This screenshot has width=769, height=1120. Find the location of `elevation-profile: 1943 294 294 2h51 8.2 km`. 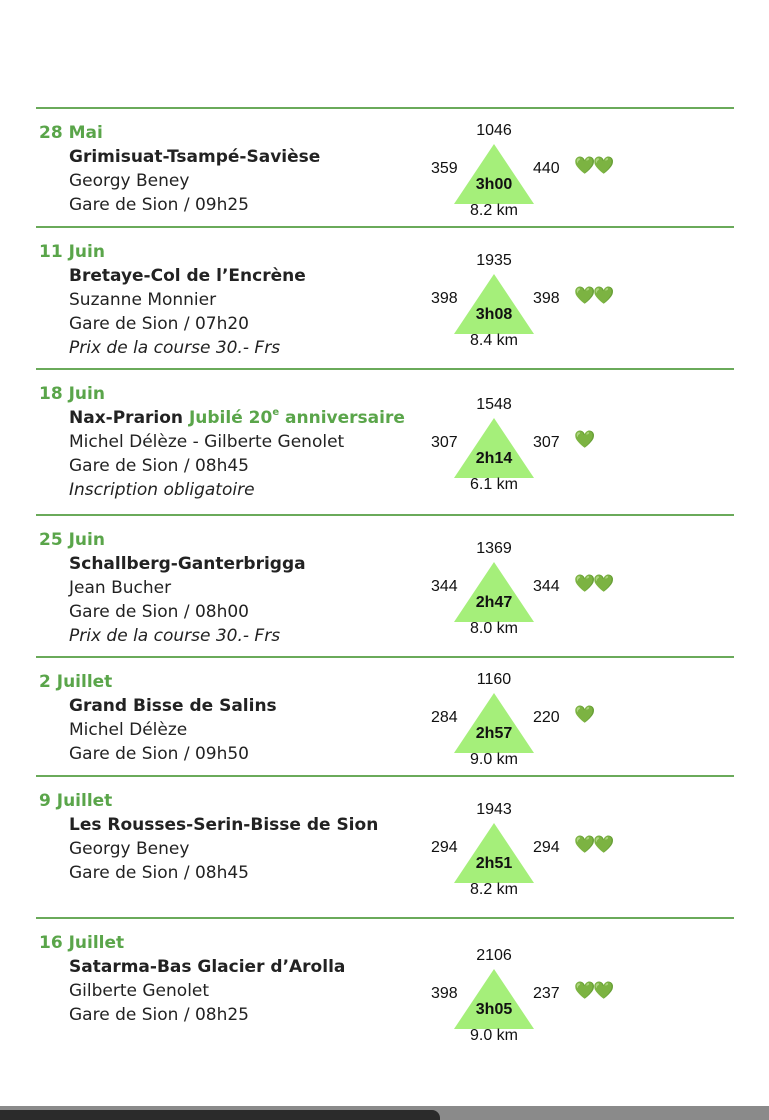

elevation-profile: 1943 294 294 2h51 8.2 km is located at coordinates (494, 849).